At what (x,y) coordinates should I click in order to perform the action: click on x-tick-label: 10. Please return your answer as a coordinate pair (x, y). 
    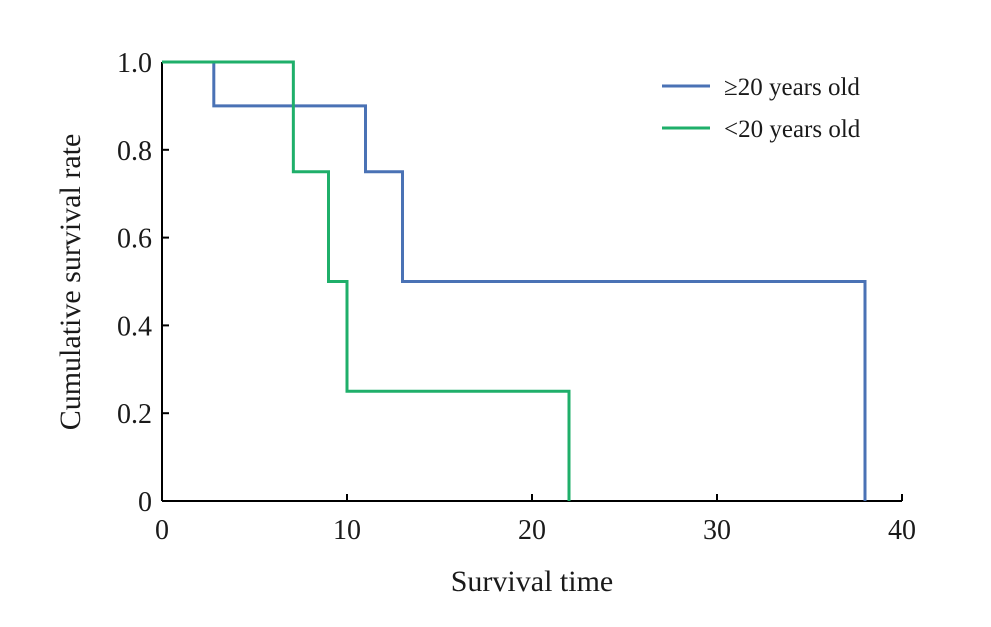
    Looking at the image, I should click on (347, 530).